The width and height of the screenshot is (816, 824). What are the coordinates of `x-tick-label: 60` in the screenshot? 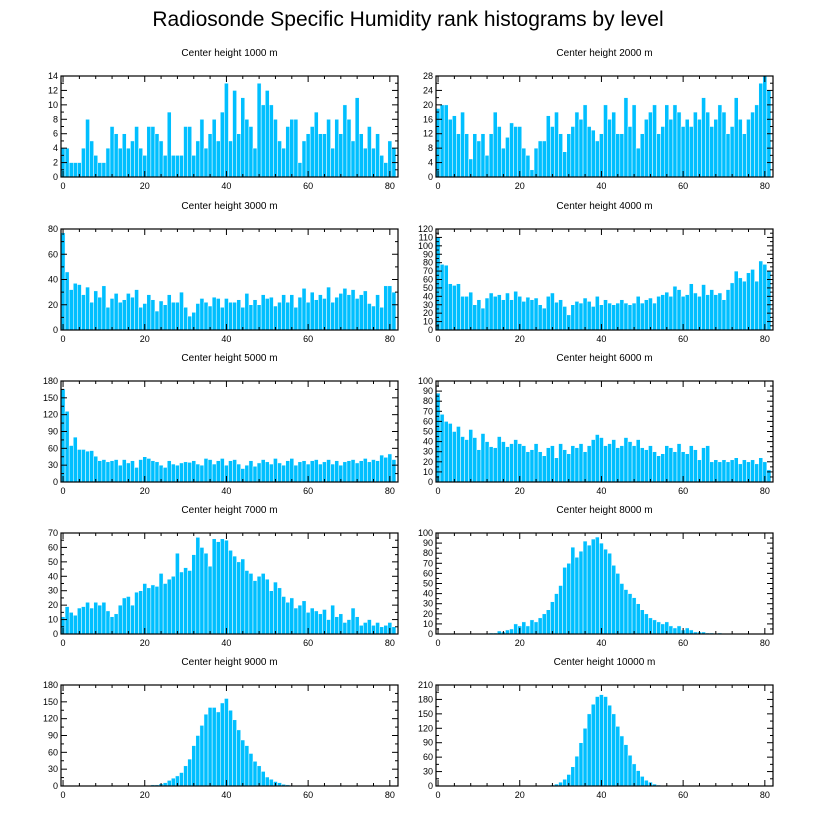 It's located at (683, 339).